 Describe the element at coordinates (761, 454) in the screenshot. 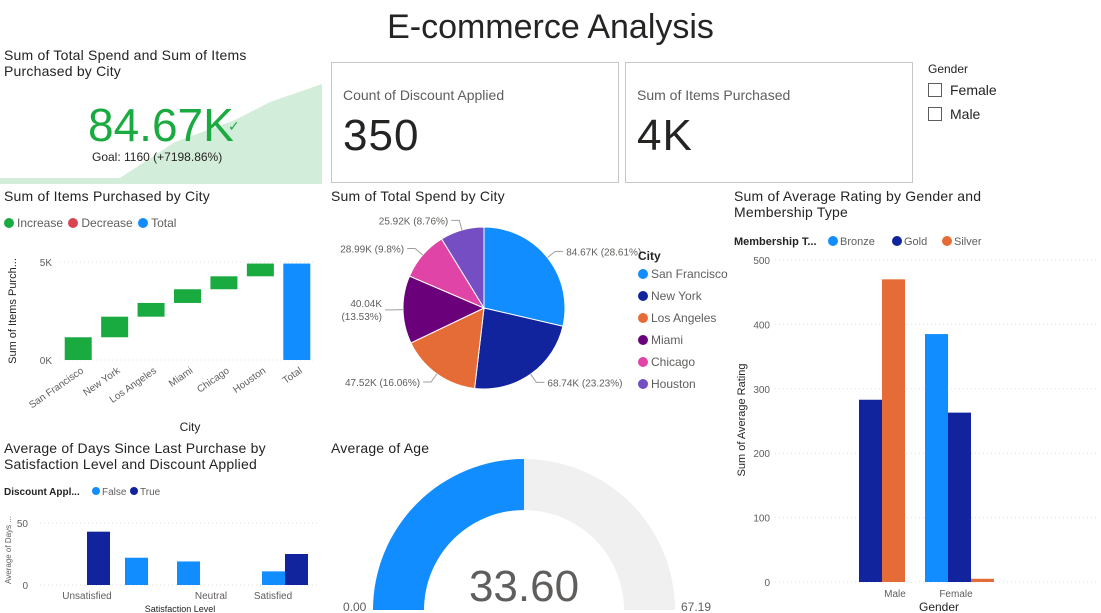

I see `y-tick-label: 200` at that location.